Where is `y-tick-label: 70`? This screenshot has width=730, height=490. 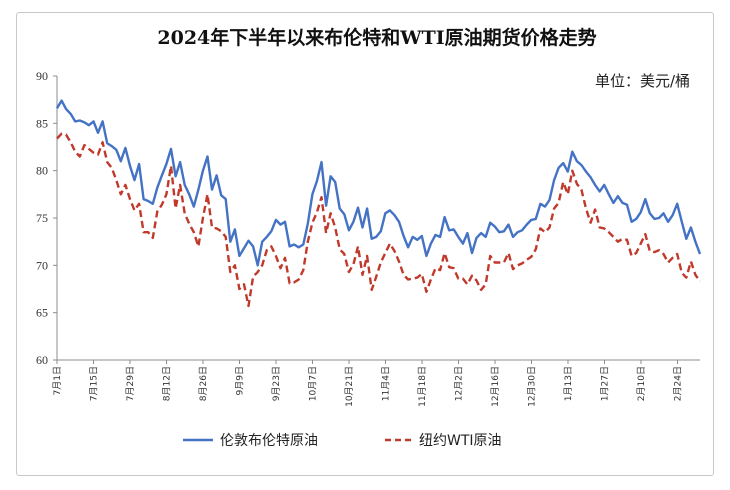
y-tick-label: 70 is located at coordinates (42, 265).